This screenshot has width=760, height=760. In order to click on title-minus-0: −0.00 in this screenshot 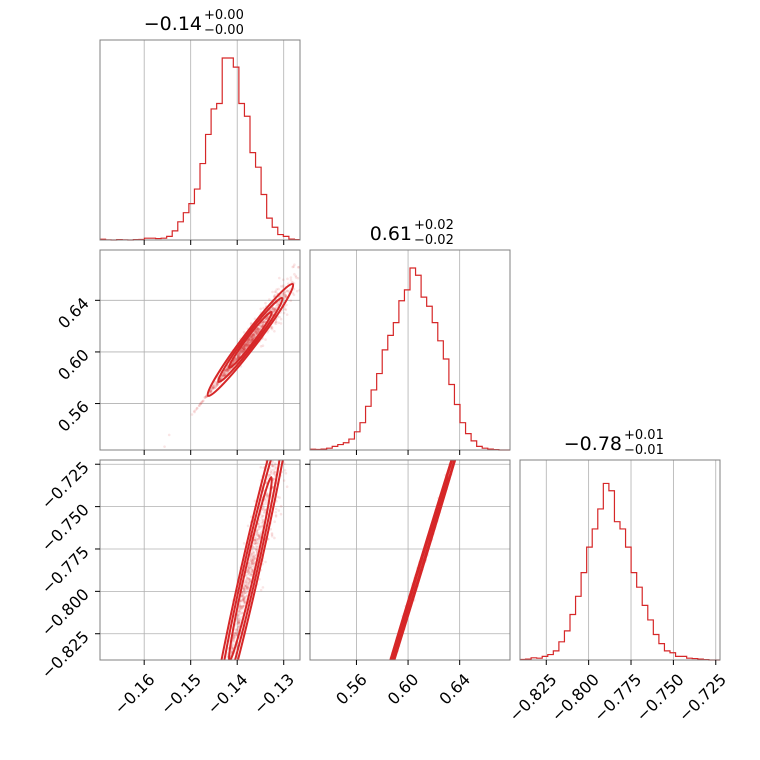, I will do `click(224, 30)`.